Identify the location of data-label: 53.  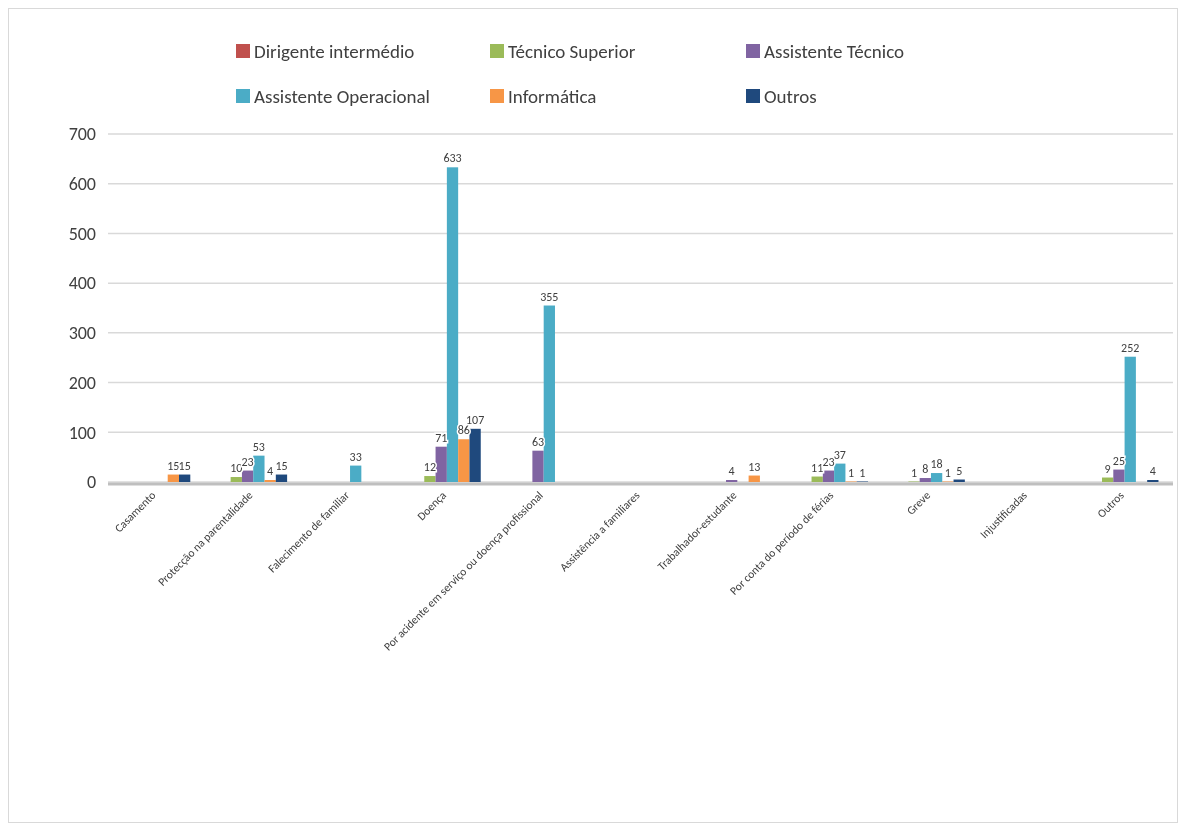
(258, 446).